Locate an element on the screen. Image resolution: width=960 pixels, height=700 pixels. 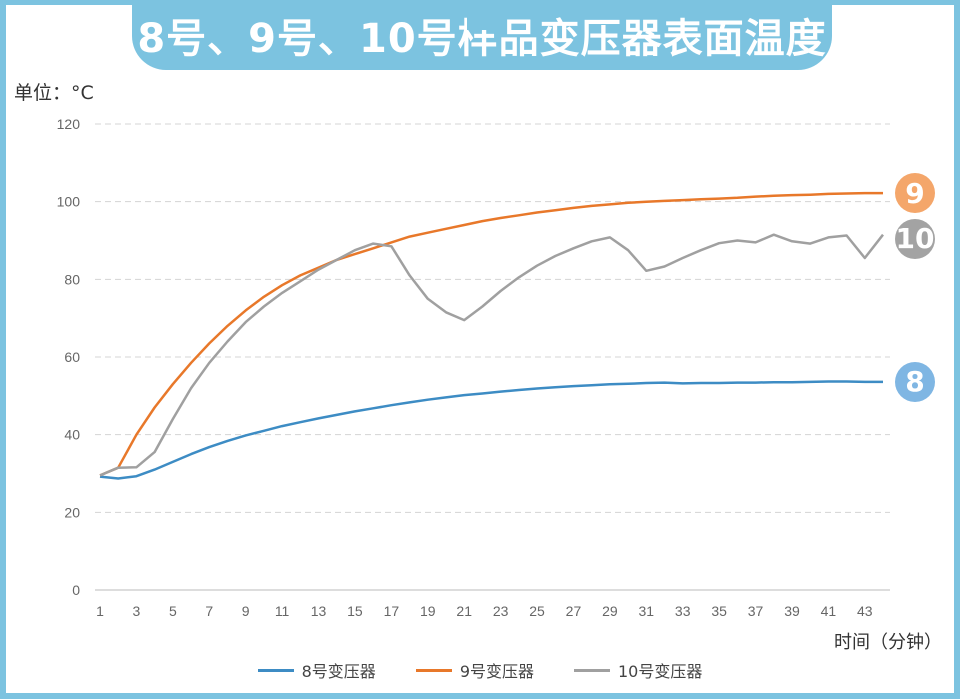
x-tick-label: 13 is located at coordinates (319, 611).